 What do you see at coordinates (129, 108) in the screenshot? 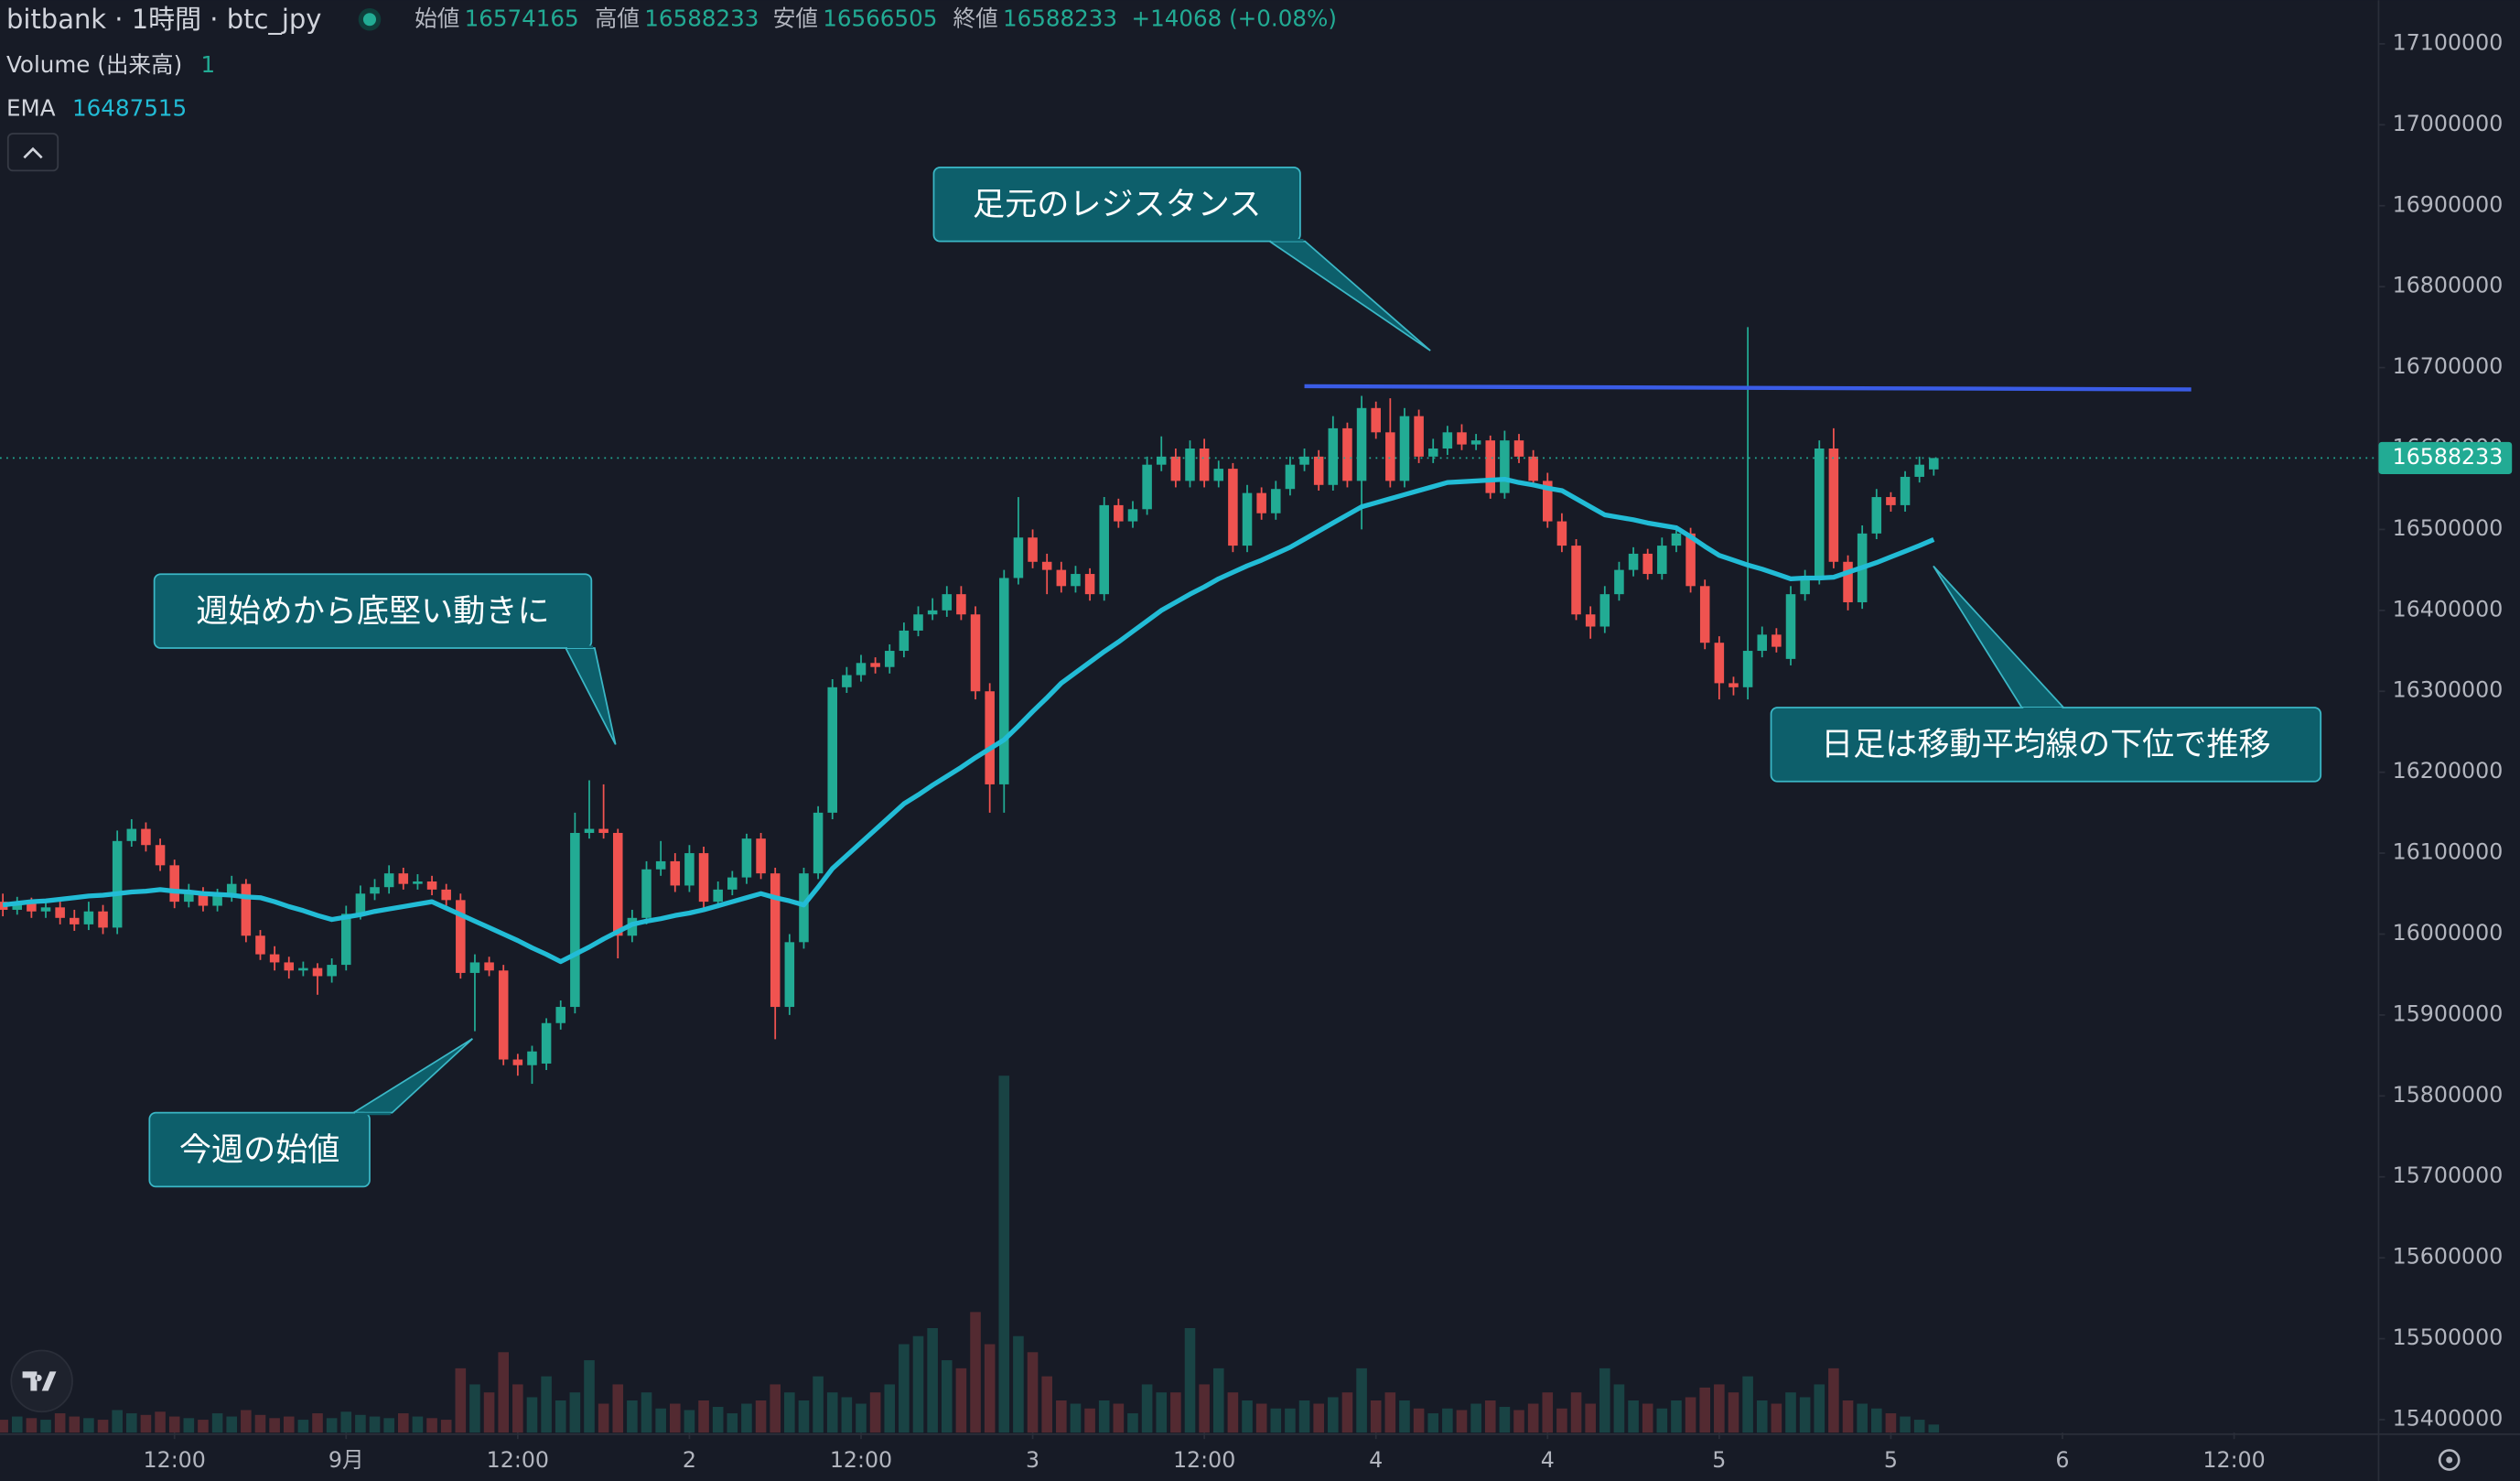
I see `ema-value: 16487515` at bounding box center [129, 108].